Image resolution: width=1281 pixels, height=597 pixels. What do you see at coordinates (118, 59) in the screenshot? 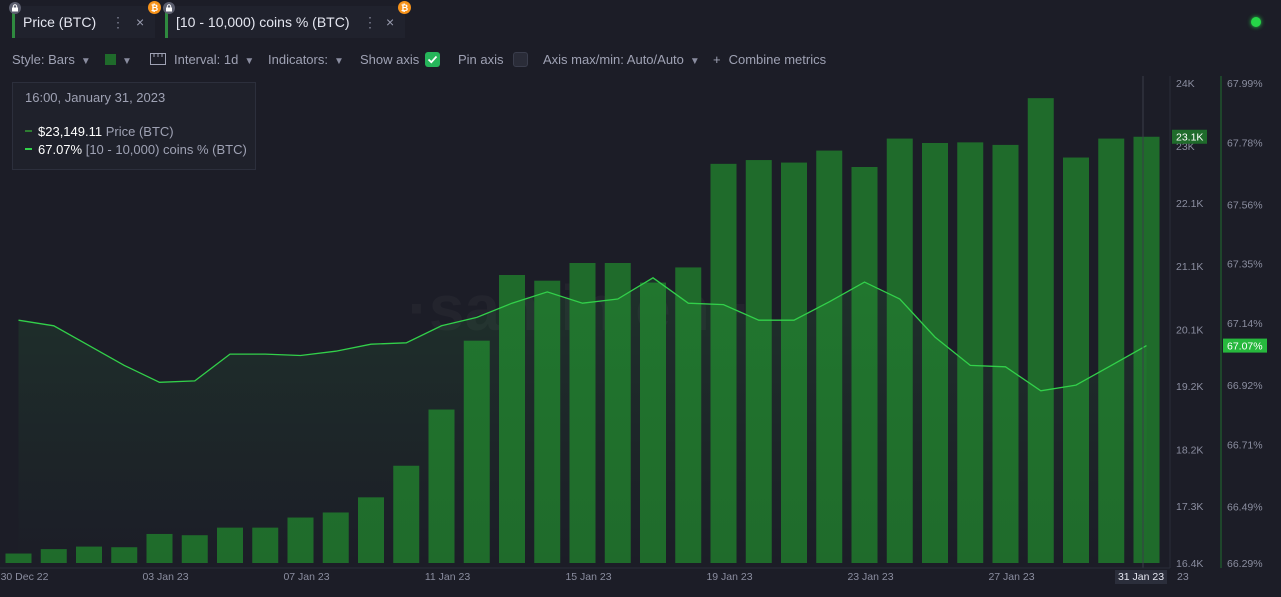
I see `color-picker: ▼` at bounding box center [118, 59].